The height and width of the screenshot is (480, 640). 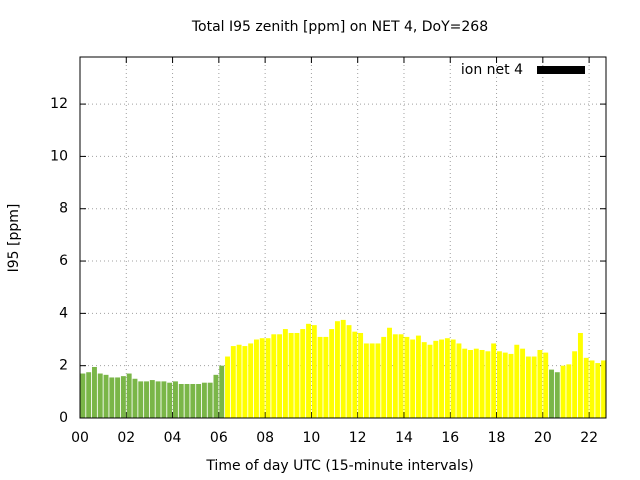 What do you see at coordinates (339, 27) in the screenshot?
I see `chart-title: Total I95 zenith [ppm] on NET 4, DoY=268` at bounding box center [339, 27].